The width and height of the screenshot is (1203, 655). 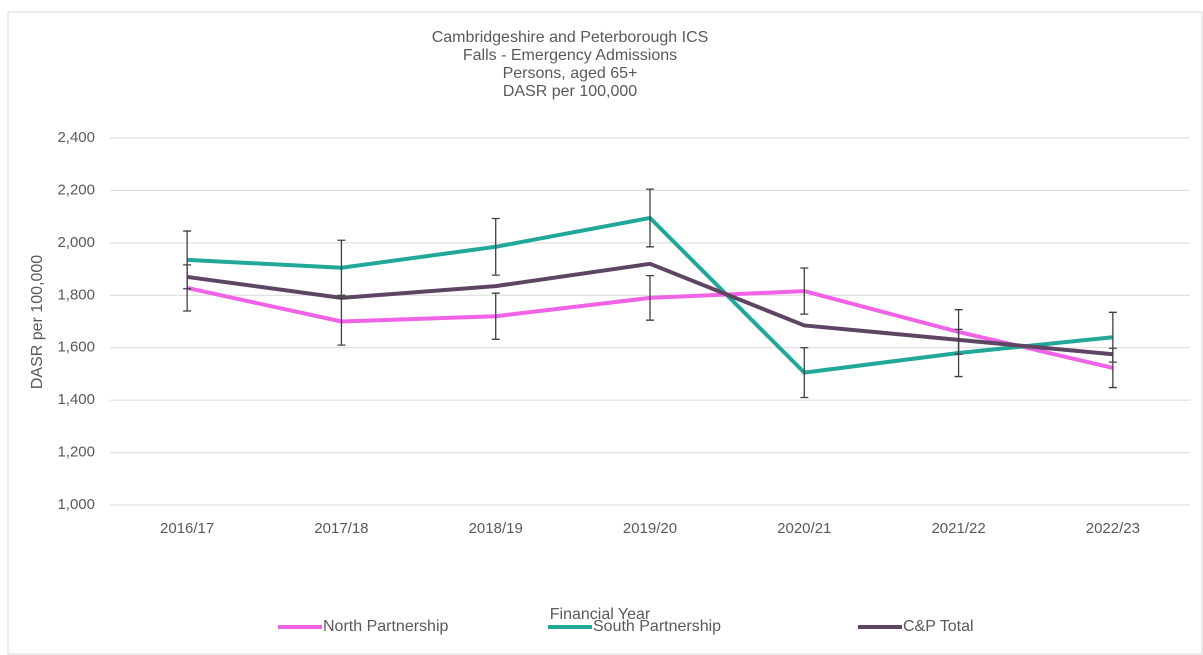 I want to click on y-tick-label: 2,400, so click(x=76, y=137).